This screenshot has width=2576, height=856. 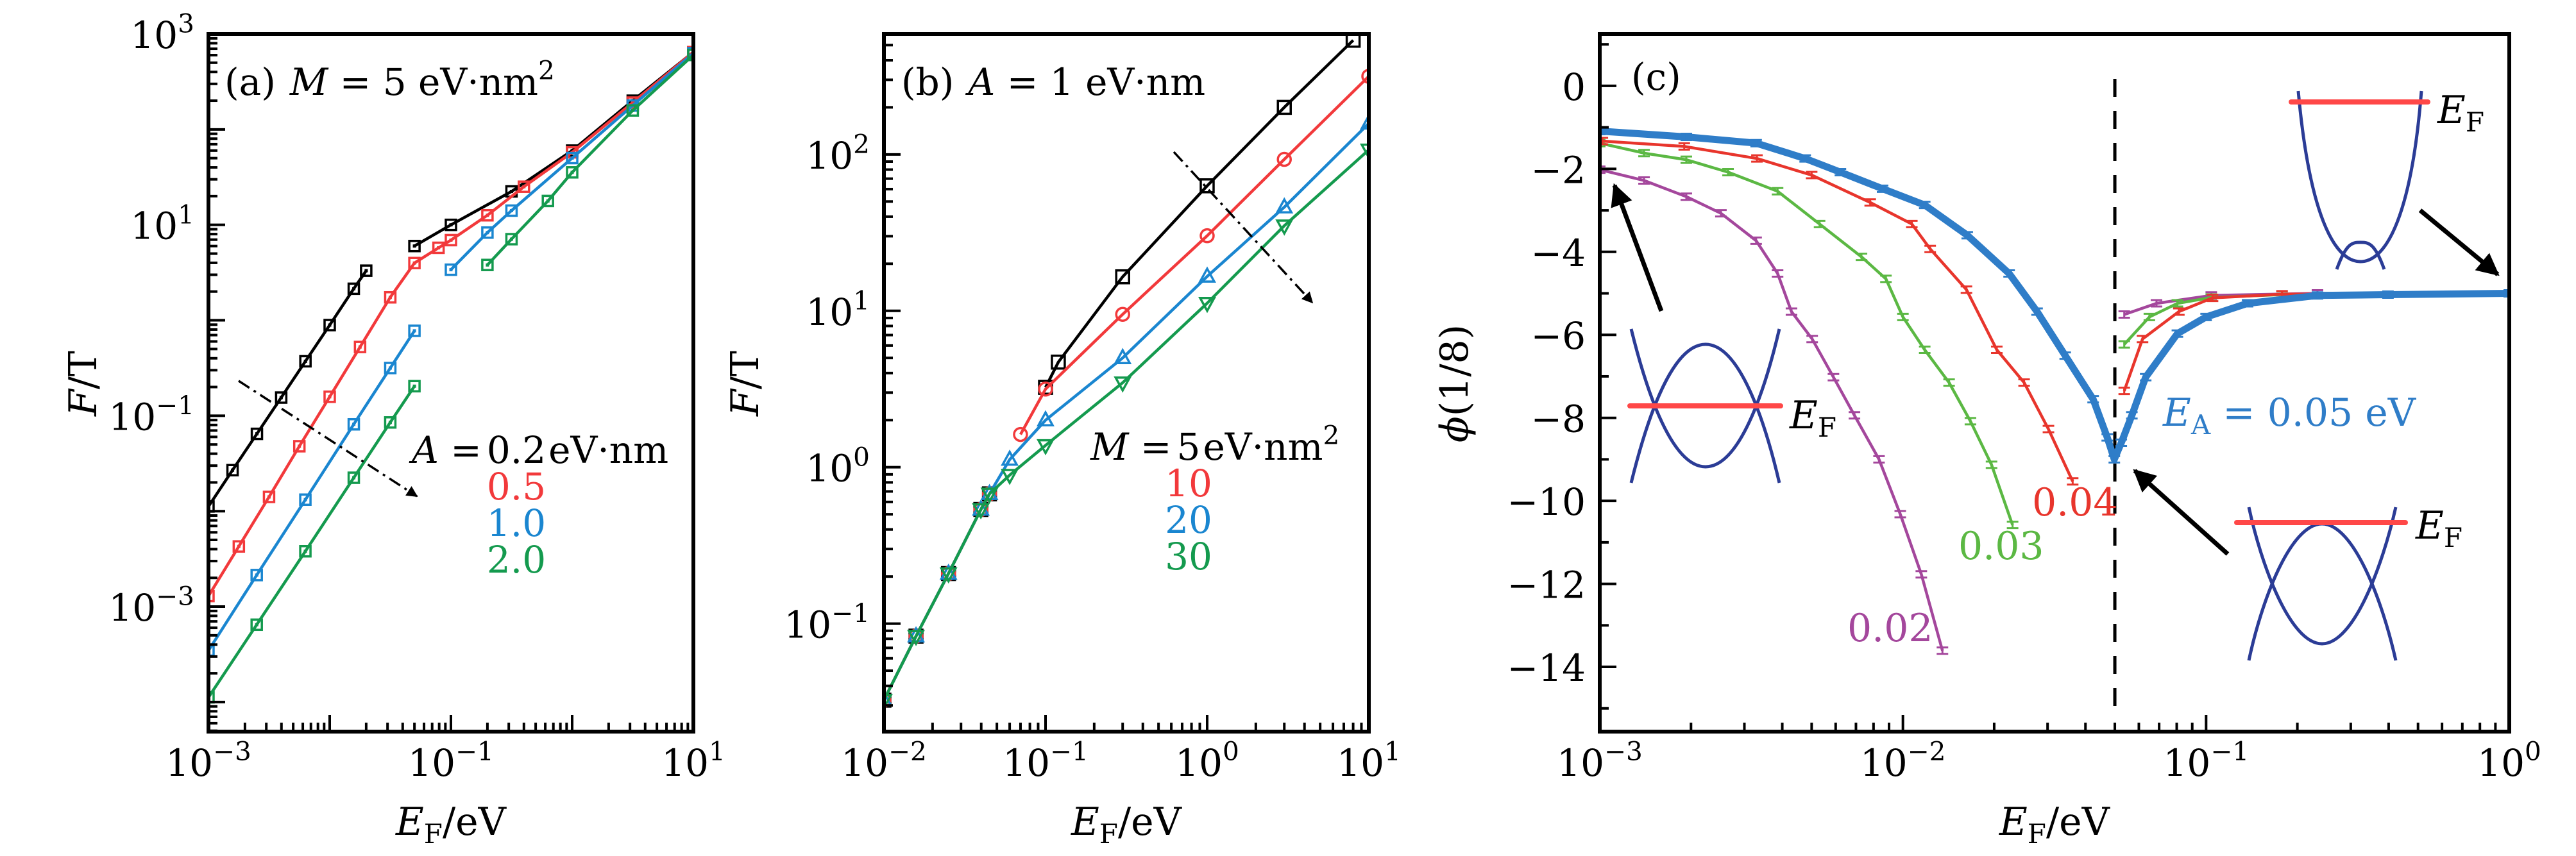 What do you see at coordinates (1656, 77) in the screenshot?
I see `panel-title: (c)` at bounding box center [1656, 77].